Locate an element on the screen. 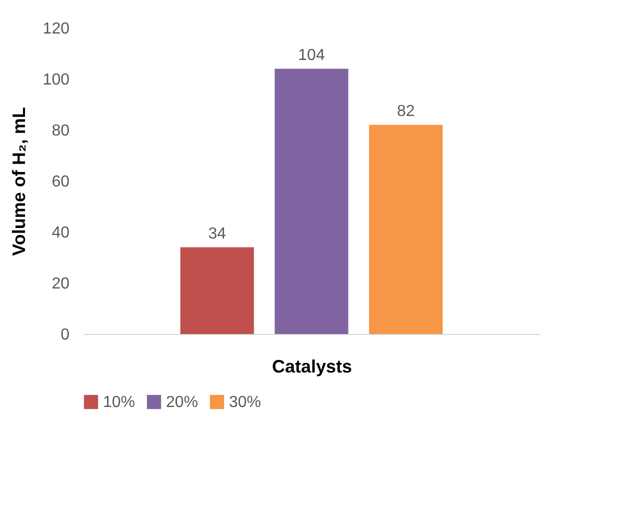 The image size is (622, 529). data-label: 34 is located at coordinates (217, 233).